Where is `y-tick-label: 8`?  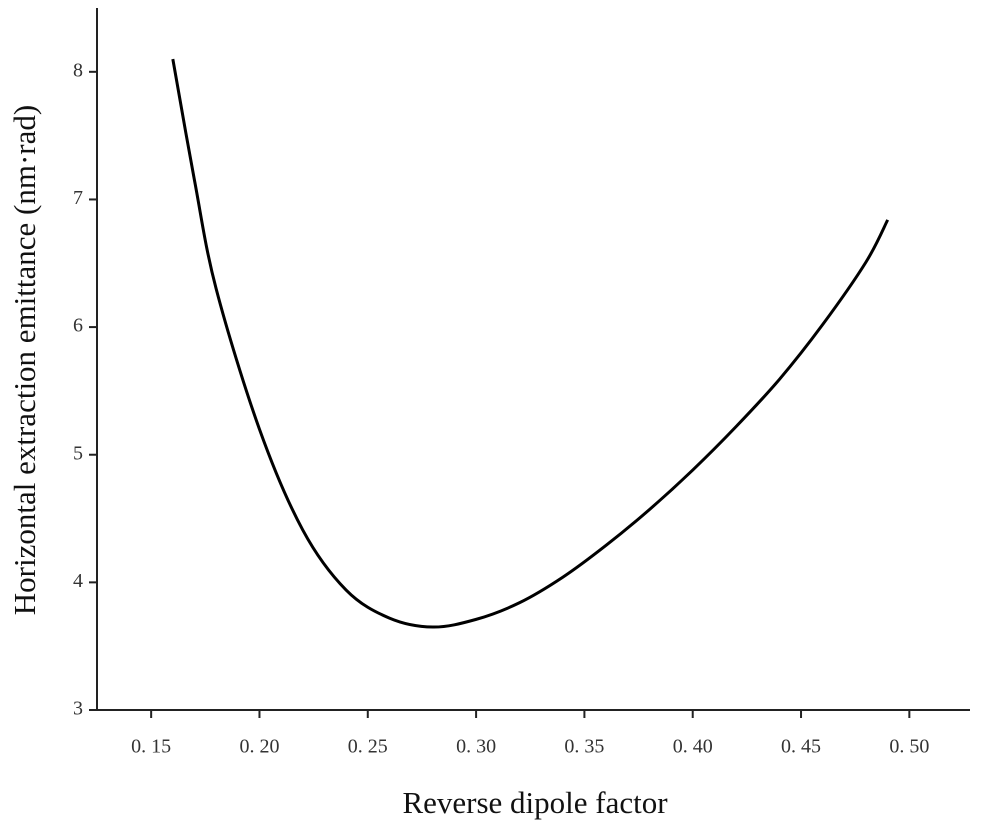 y-tick-label: 8 is located at coordinates (78, 70).